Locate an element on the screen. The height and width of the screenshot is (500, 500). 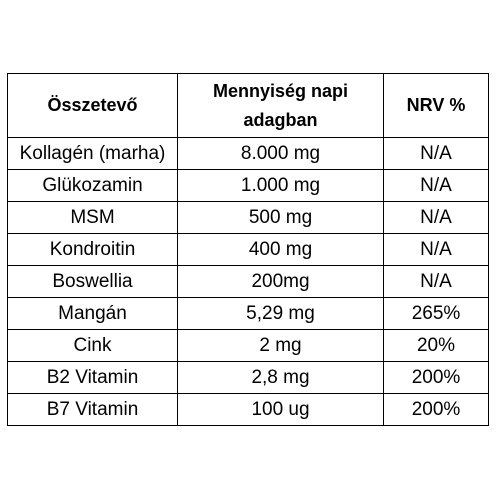
table-row: Mangán 5,29 mg 265% is located at coordinates (248, 313).